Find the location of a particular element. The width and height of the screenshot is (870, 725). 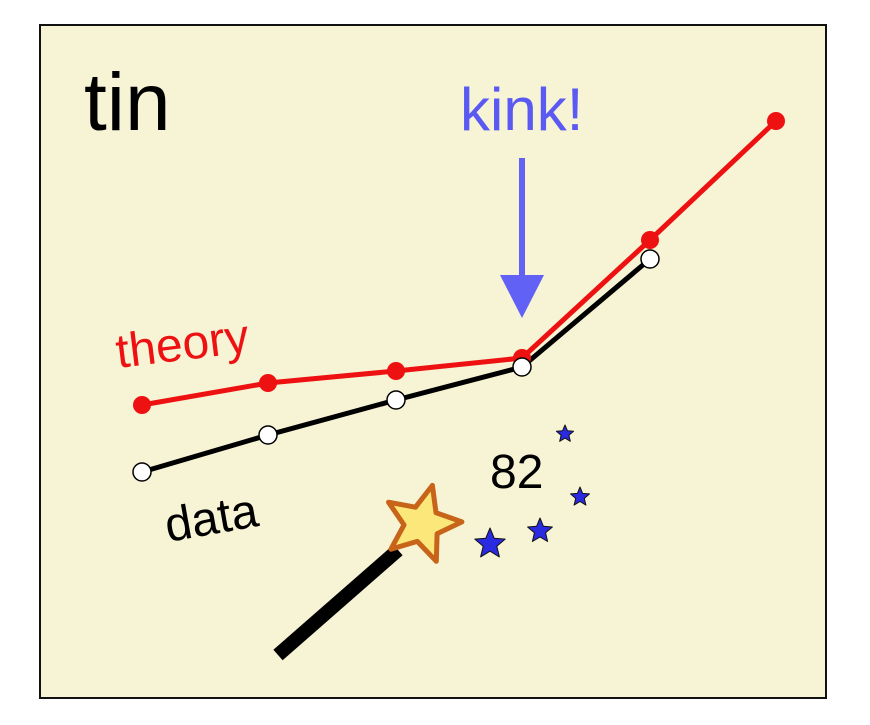

number: 82 is located at coordinates (516, 472).